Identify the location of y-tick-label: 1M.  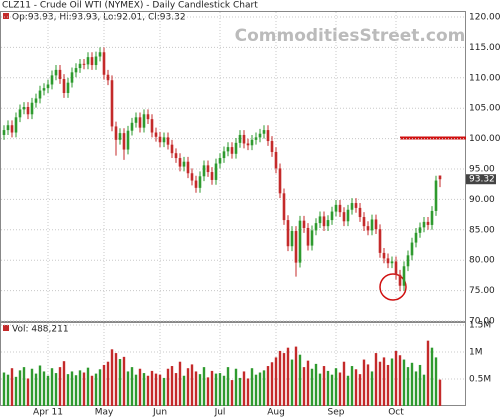
(476, 353).